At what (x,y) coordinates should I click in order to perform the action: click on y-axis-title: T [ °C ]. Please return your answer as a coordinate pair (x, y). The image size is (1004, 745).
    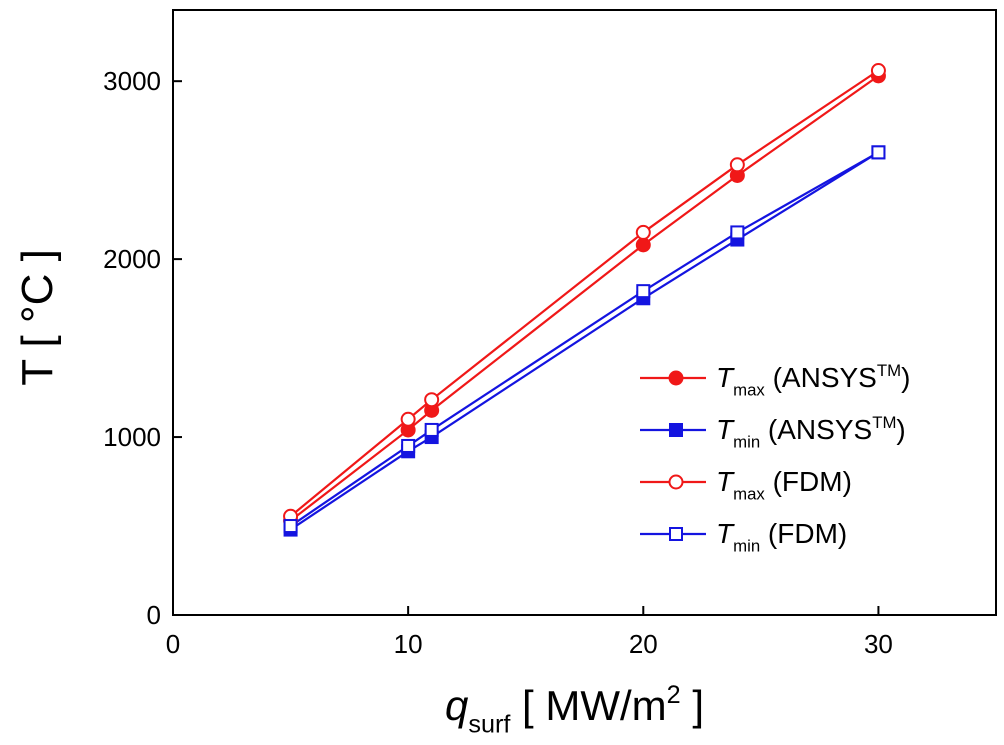
    Looking at the image, I should click on (37, 317).